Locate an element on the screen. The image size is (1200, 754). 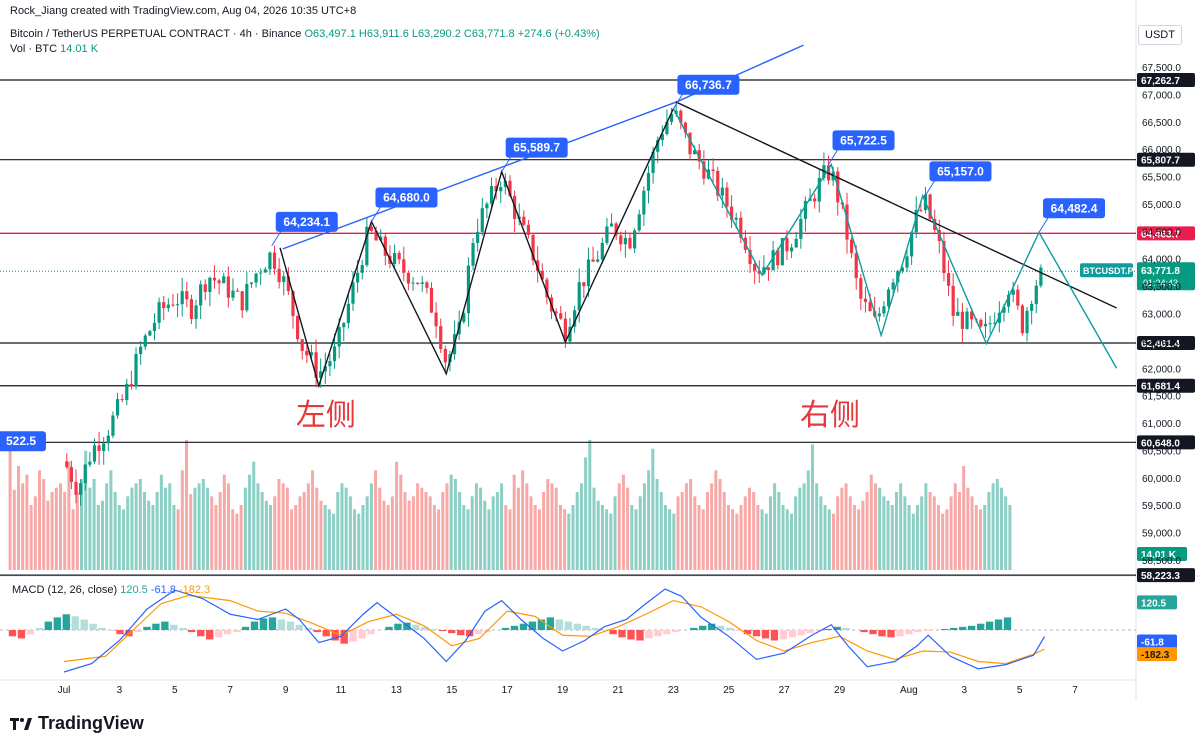
macd-title: MACD (12, 26, close) is located at coordinates (65, 590).